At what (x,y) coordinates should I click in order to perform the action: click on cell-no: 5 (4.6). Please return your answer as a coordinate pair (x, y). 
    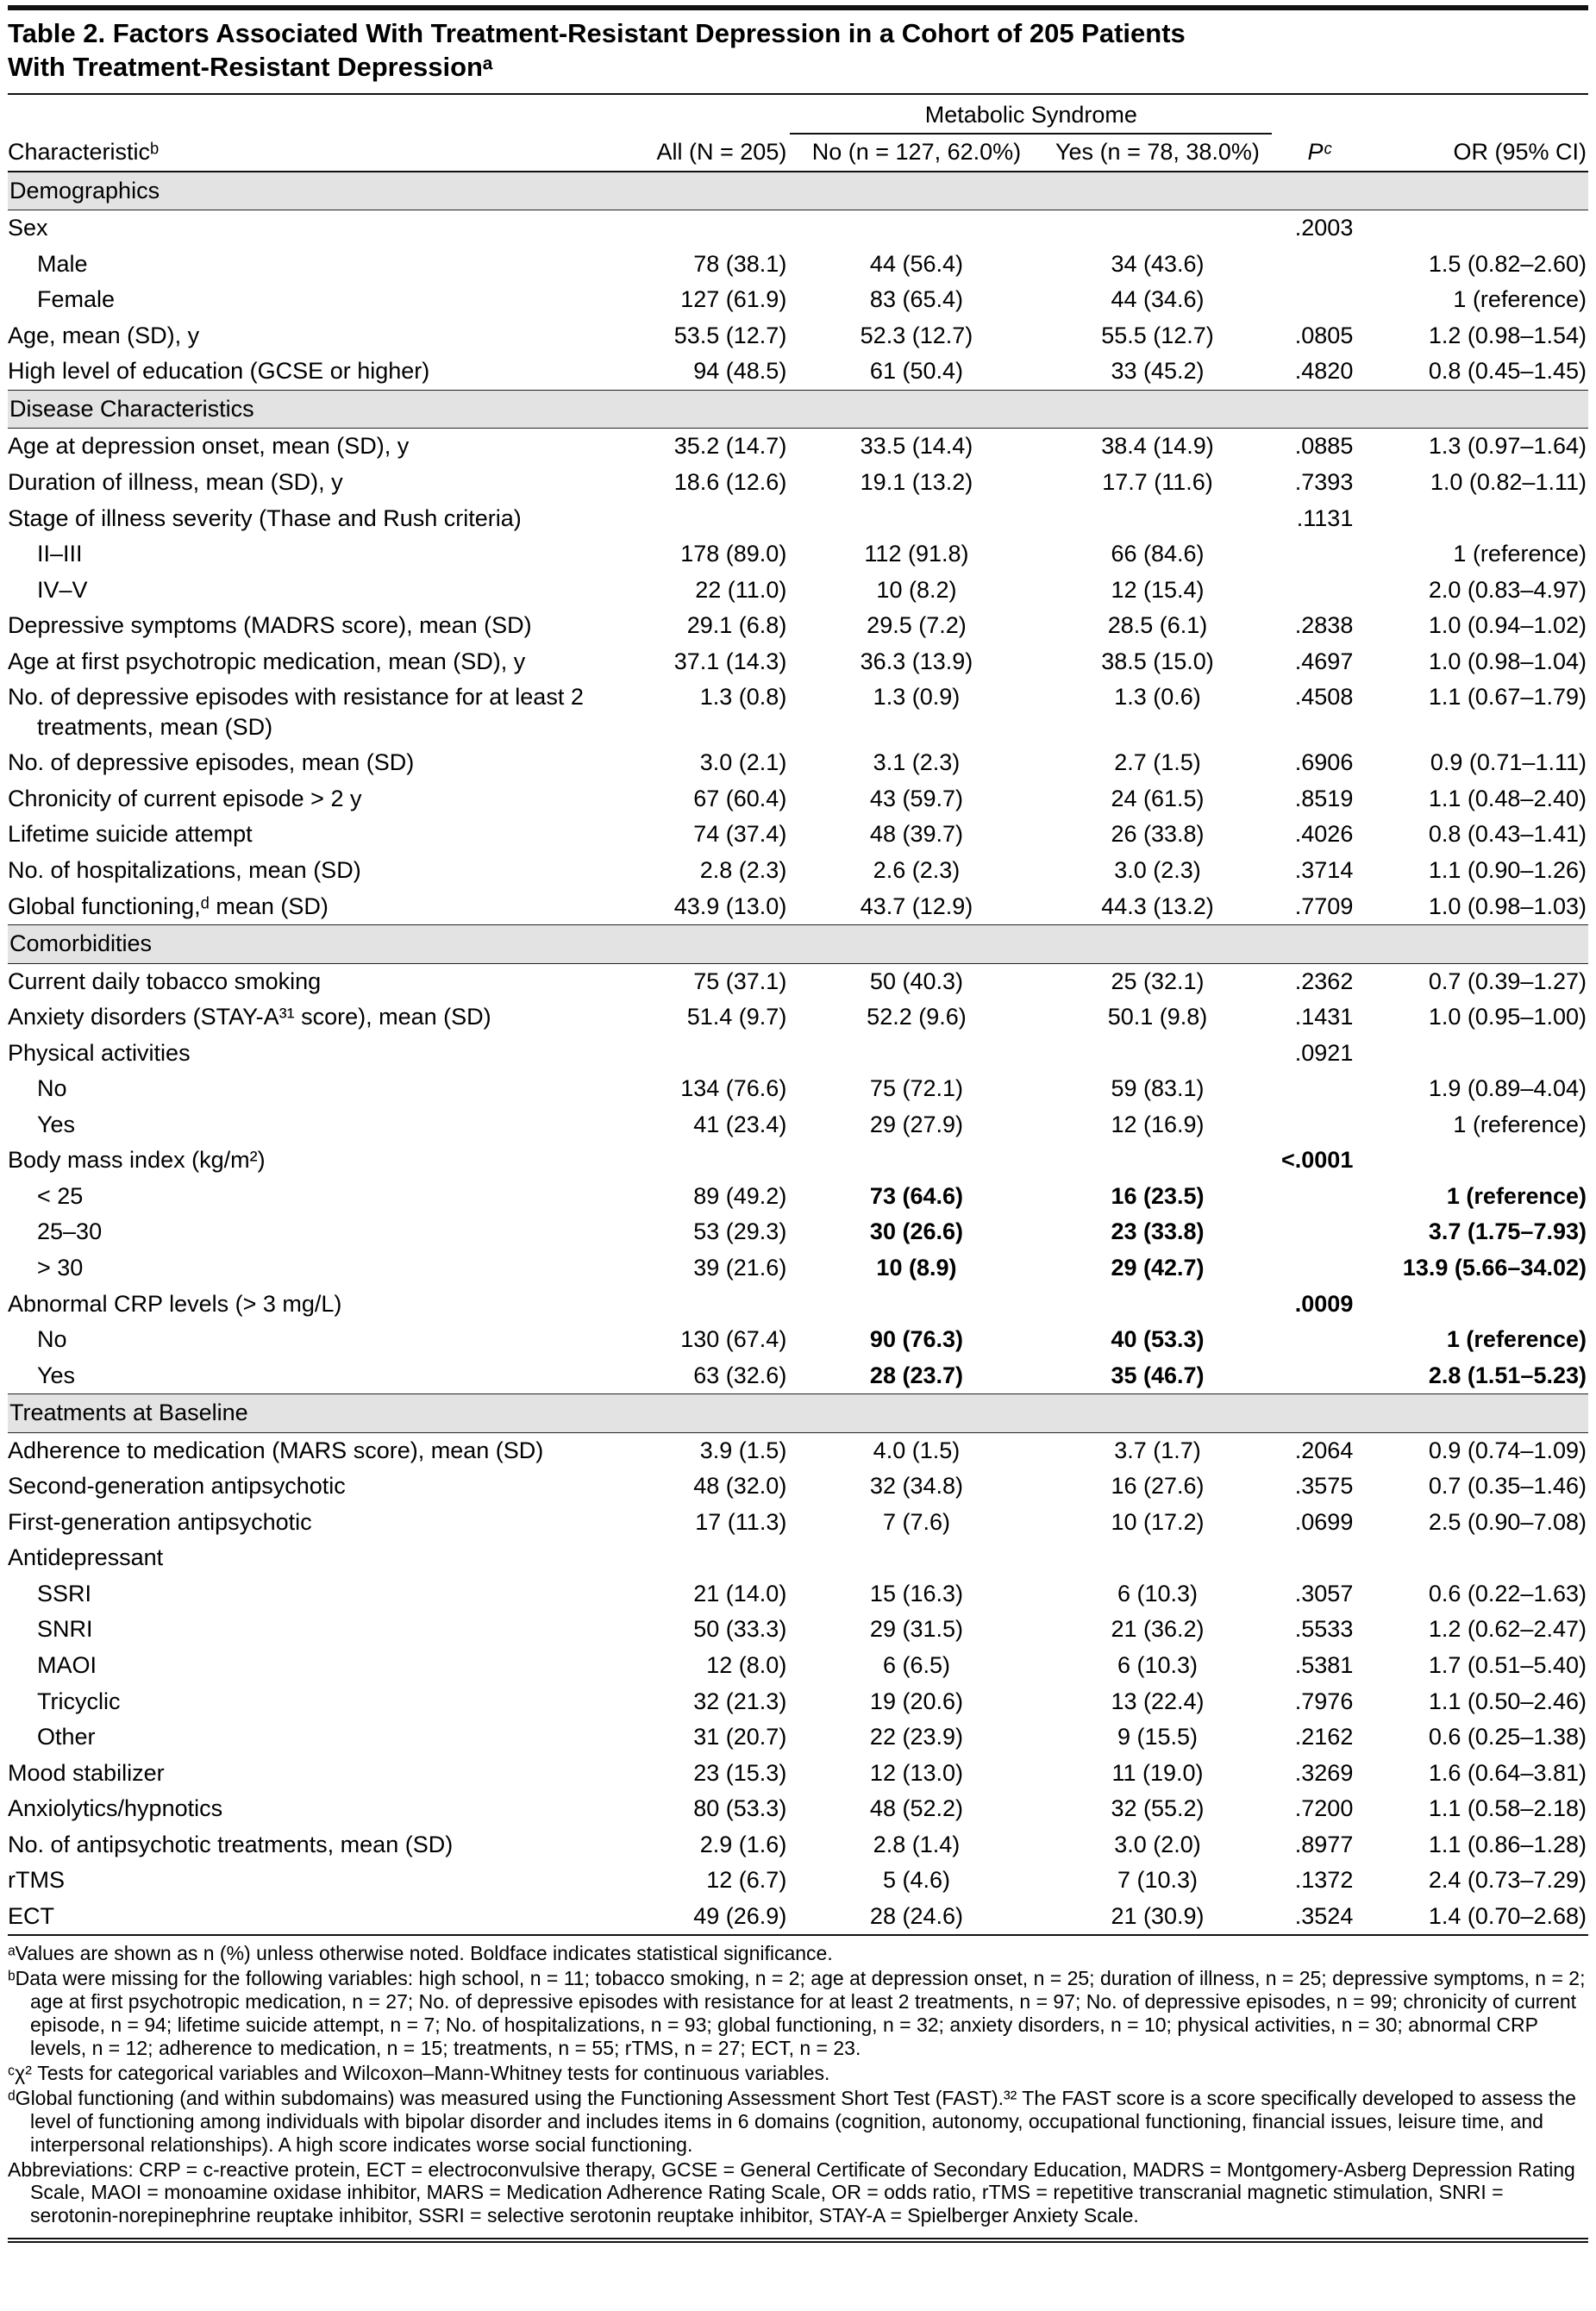
    Looking at the image, I should click on (916, 1880).